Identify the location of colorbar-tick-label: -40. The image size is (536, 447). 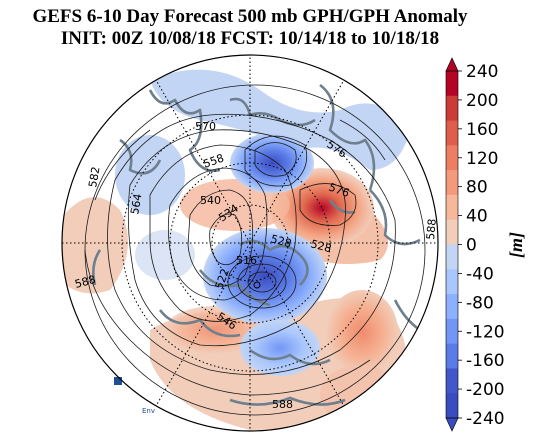
(480, 274).